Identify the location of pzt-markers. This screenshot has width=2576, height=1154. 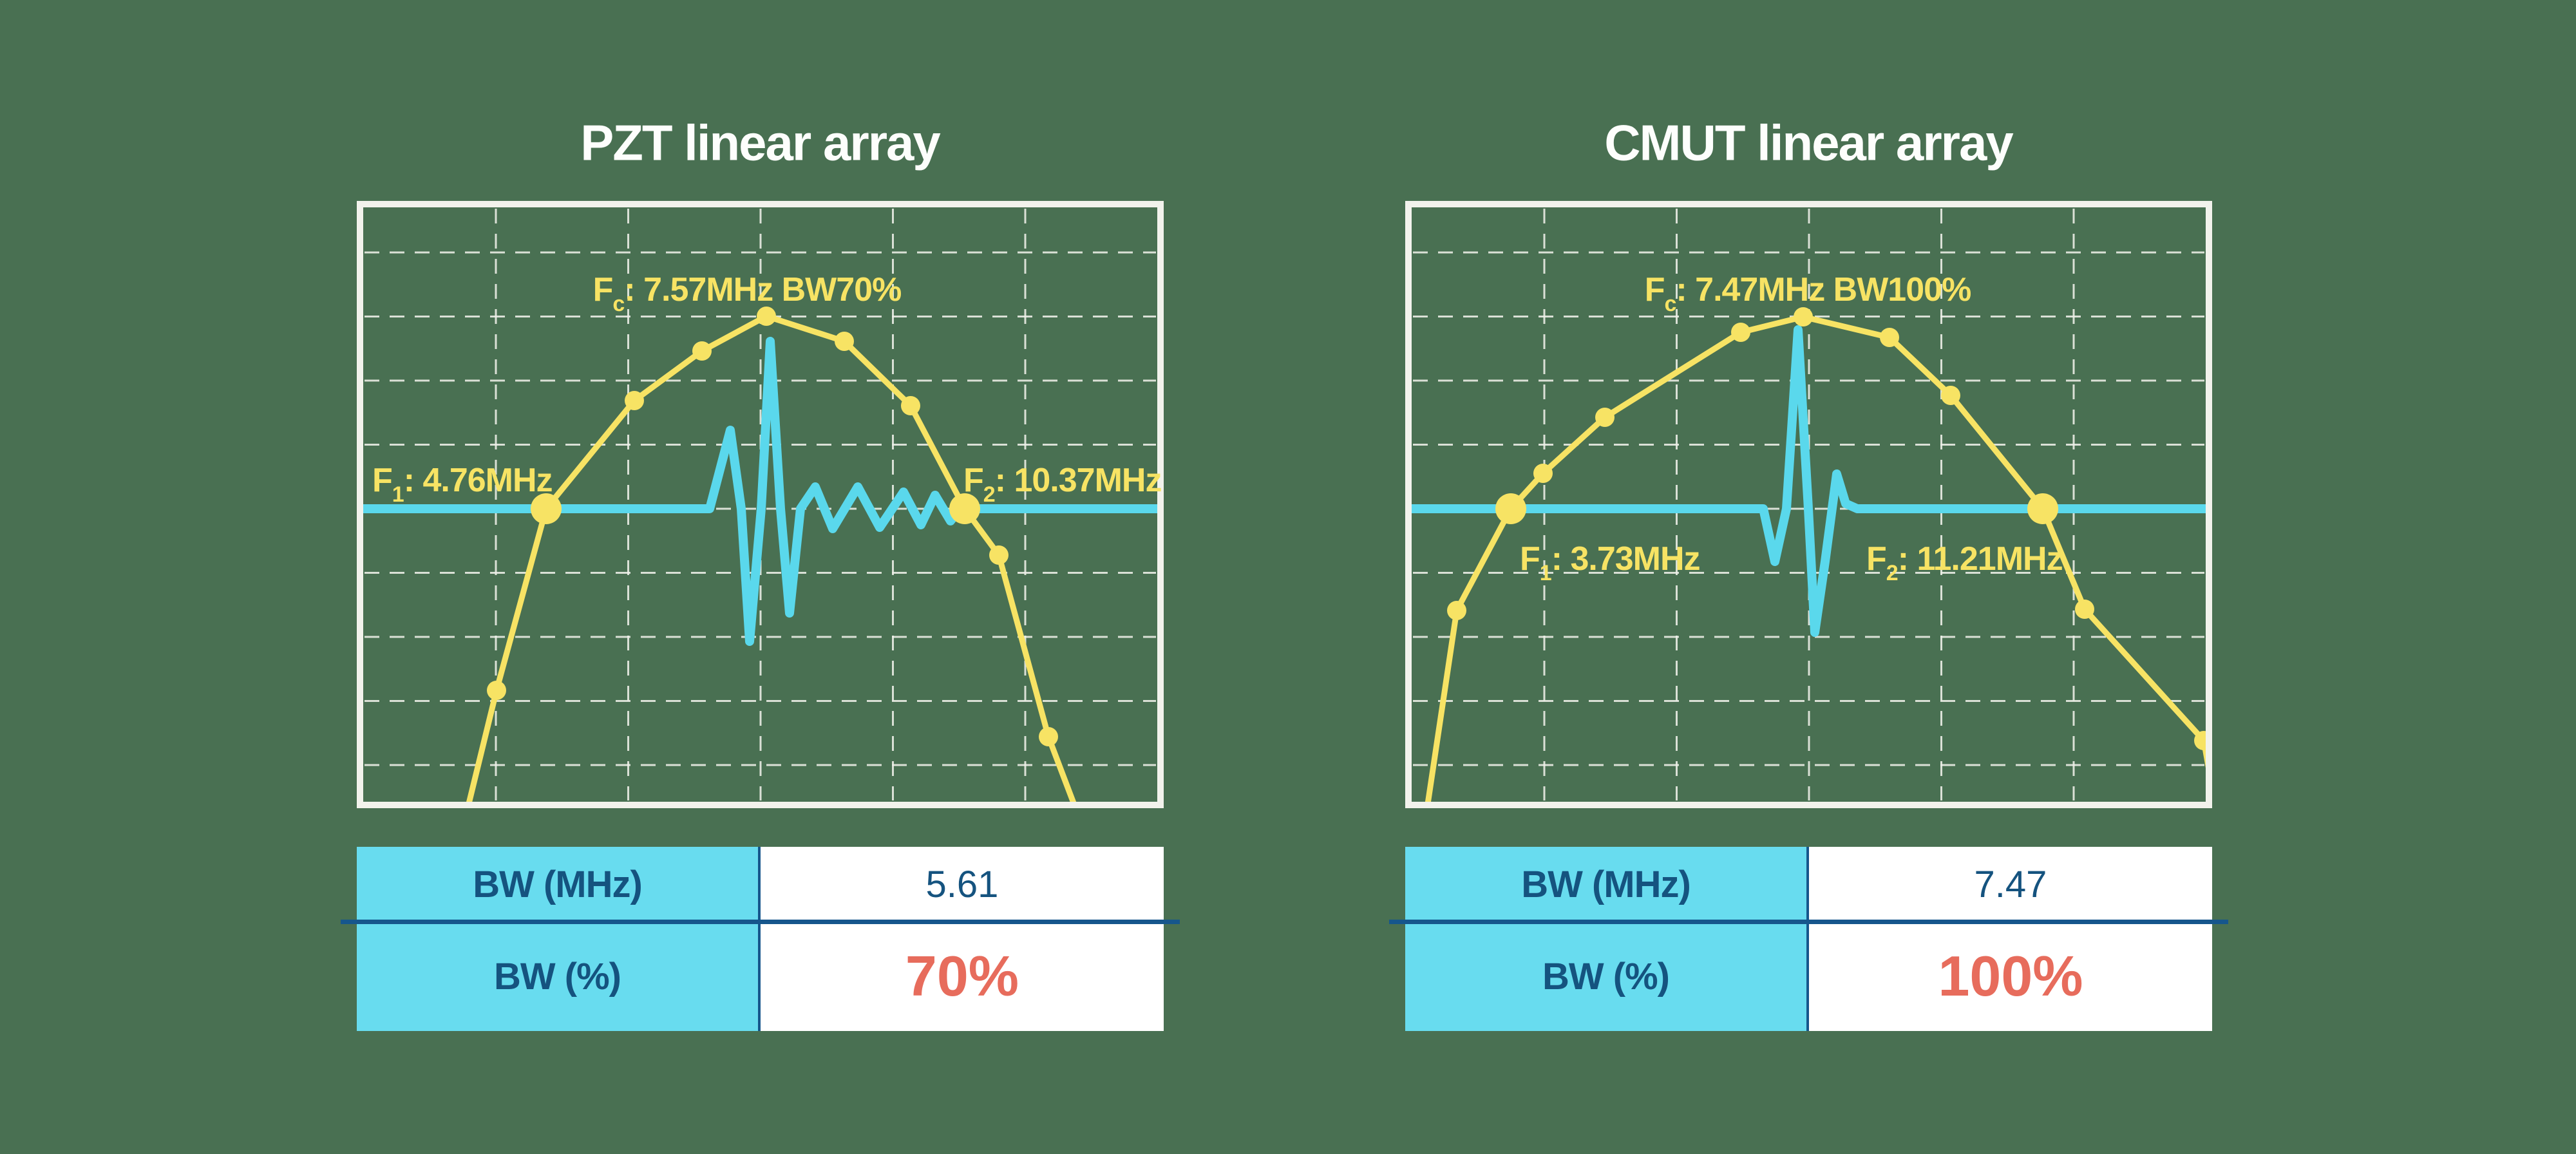
(773, 526).